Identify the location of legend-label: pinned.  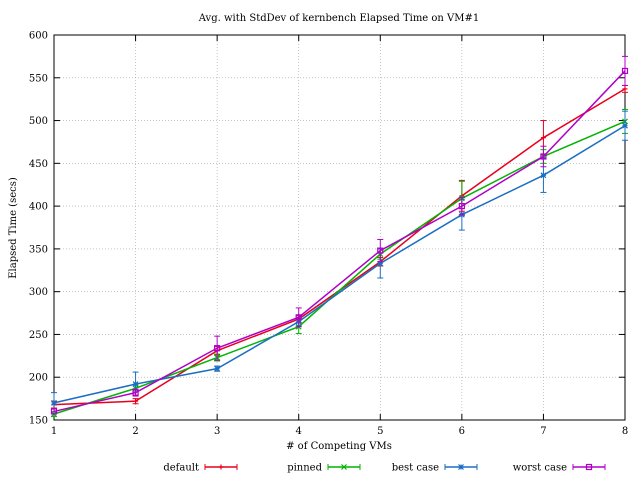
(304, 468).